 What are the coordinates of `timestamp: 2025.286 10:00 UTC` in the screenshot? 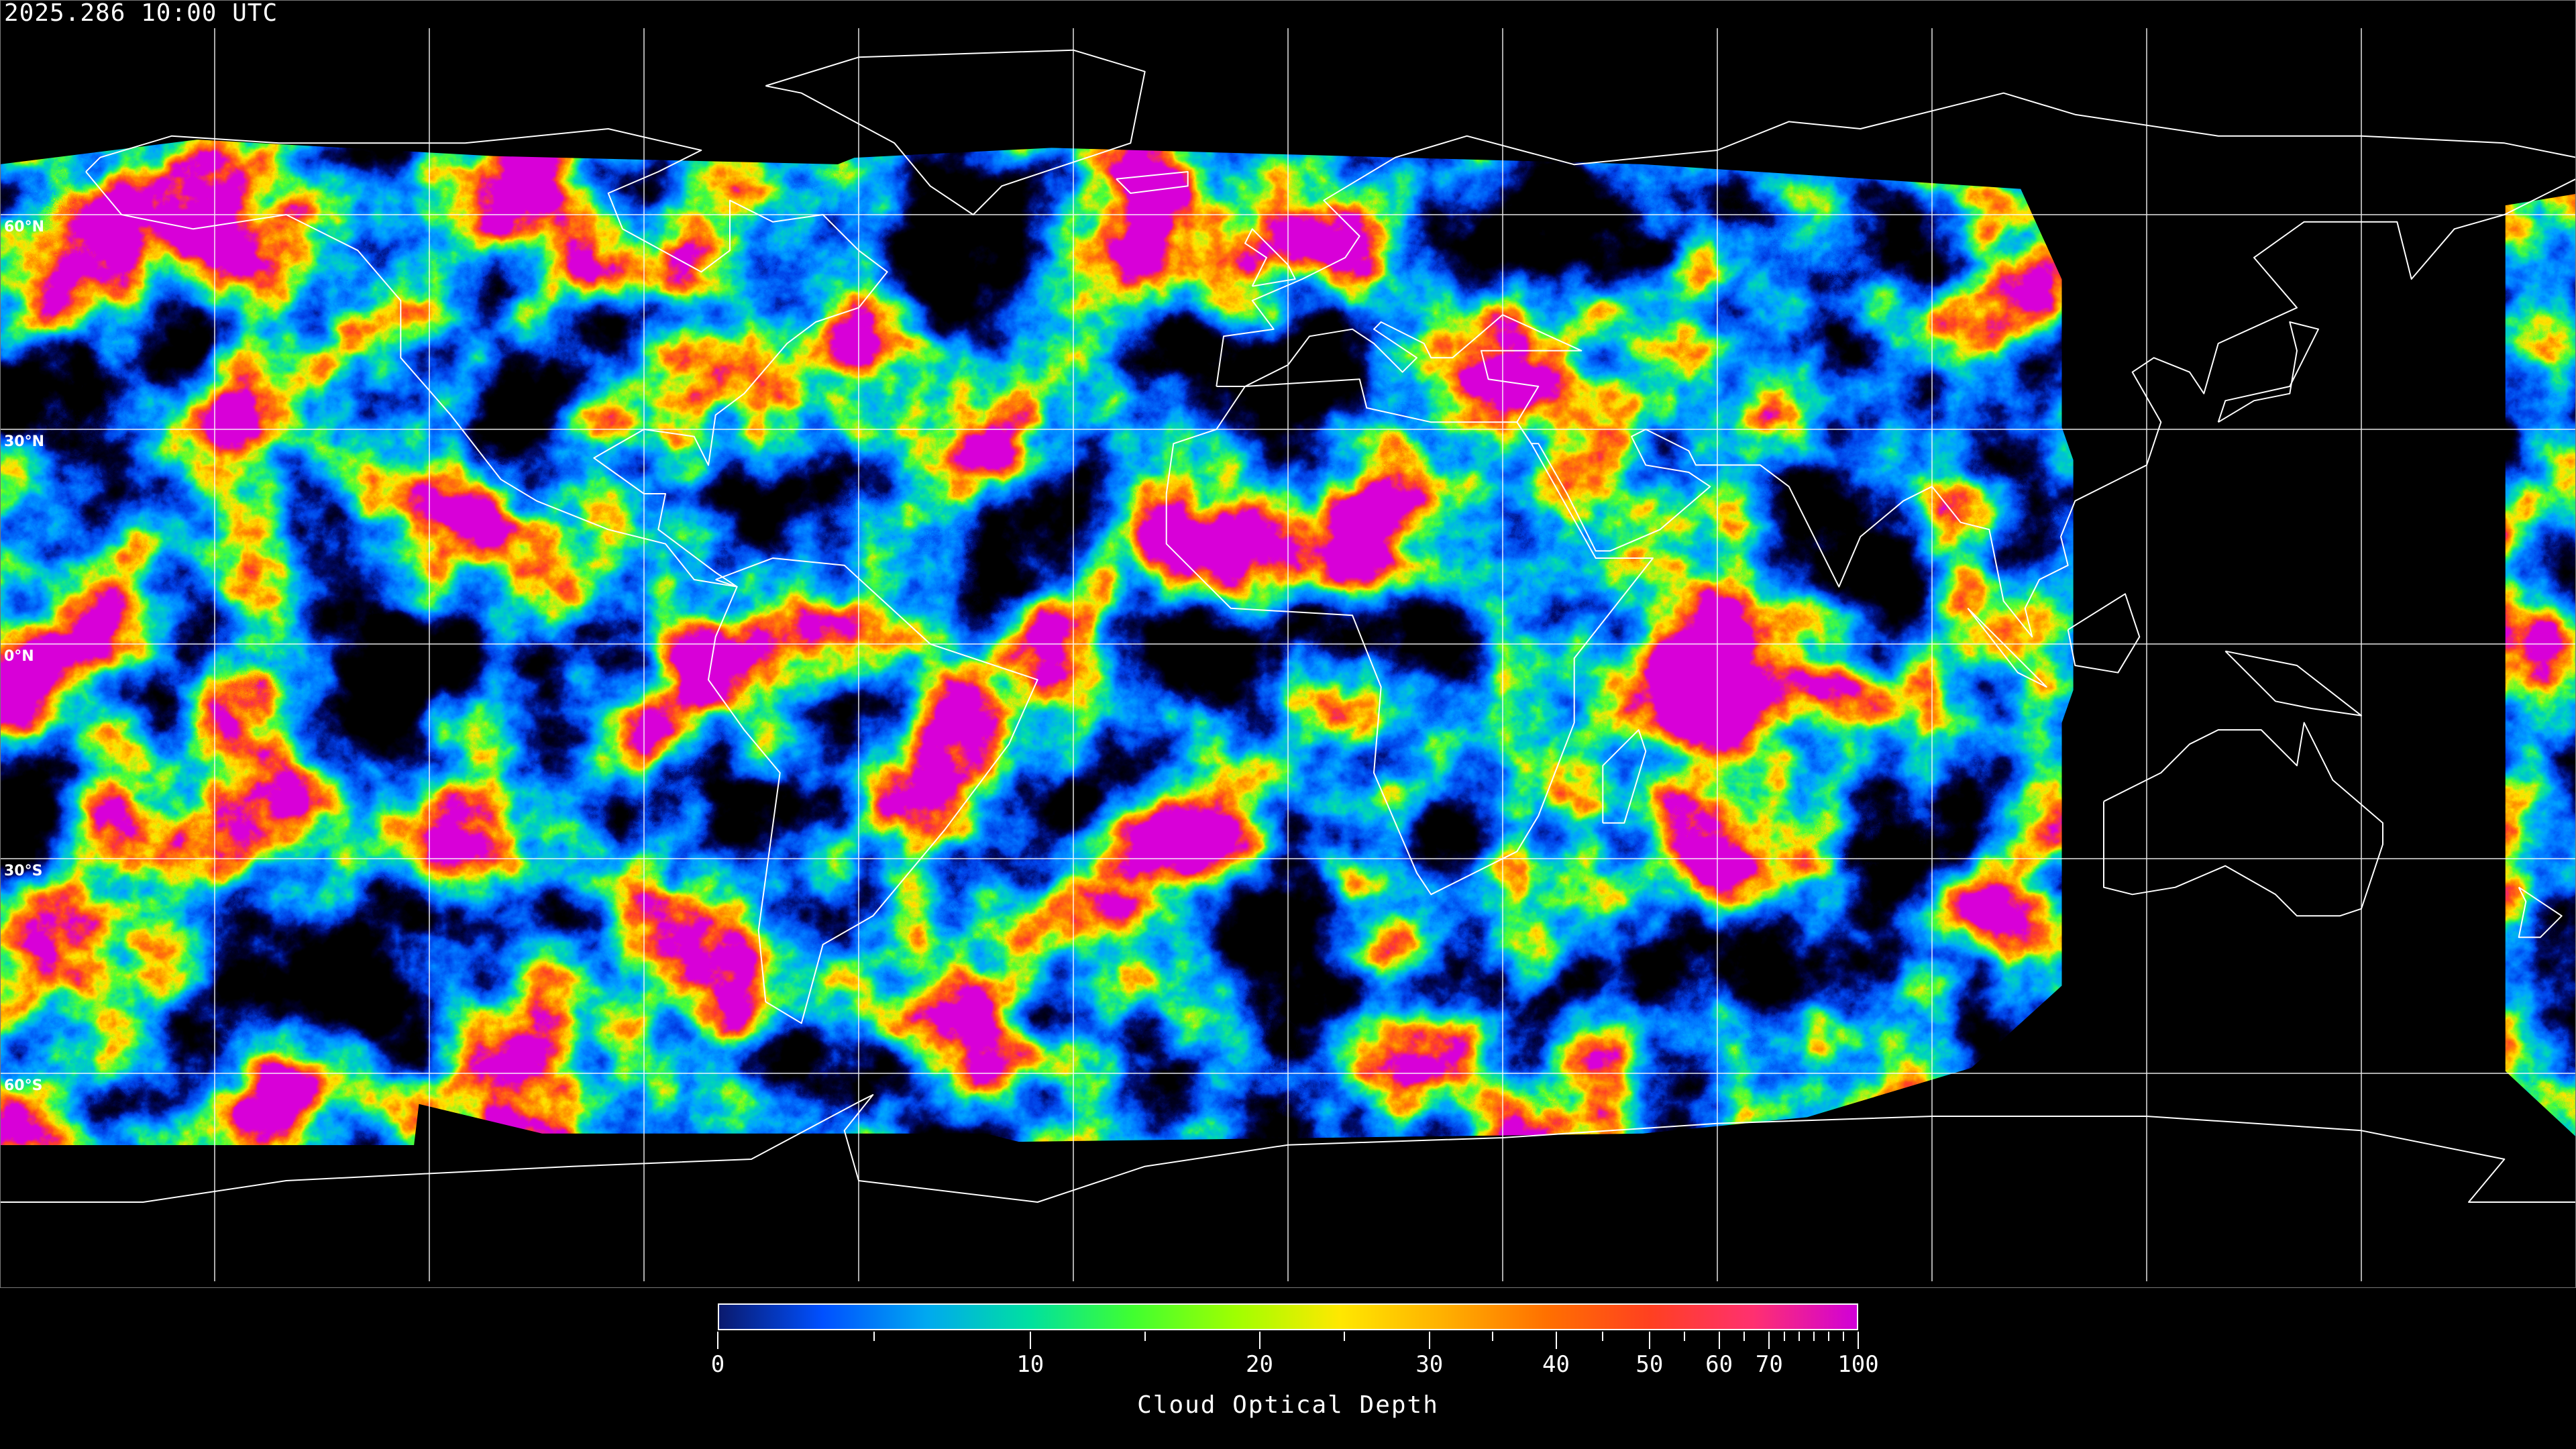 It's located at (141, 13).